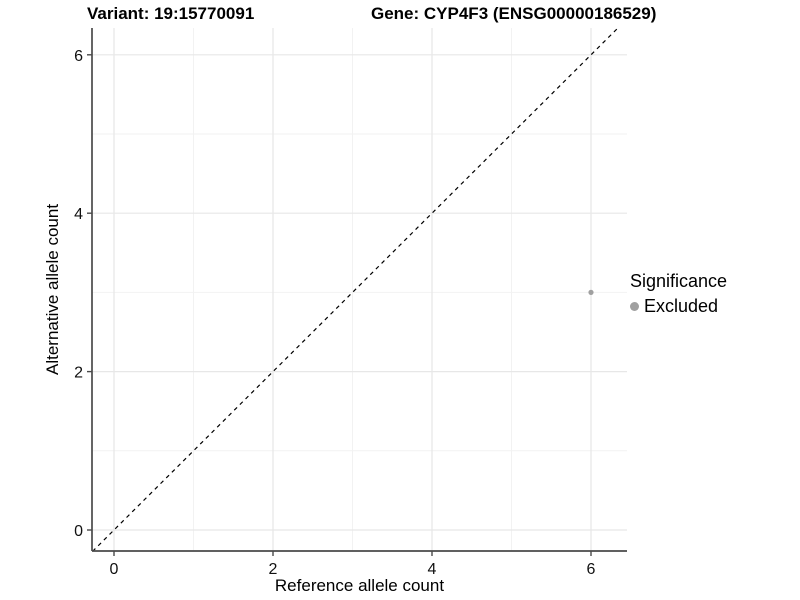 This screenshot has width=800, height=600. I want to click on legend-point-icon, so click(634, 306).